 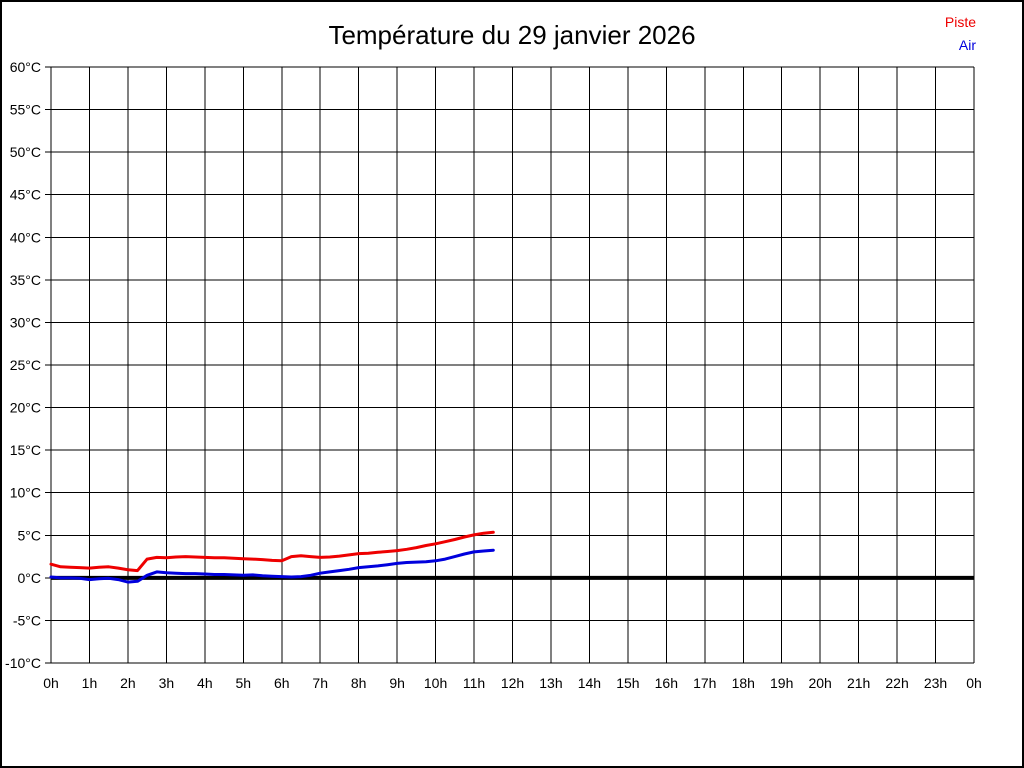 I want to click on x-axis-tick-label: 9h, so click(x=397, y=683).